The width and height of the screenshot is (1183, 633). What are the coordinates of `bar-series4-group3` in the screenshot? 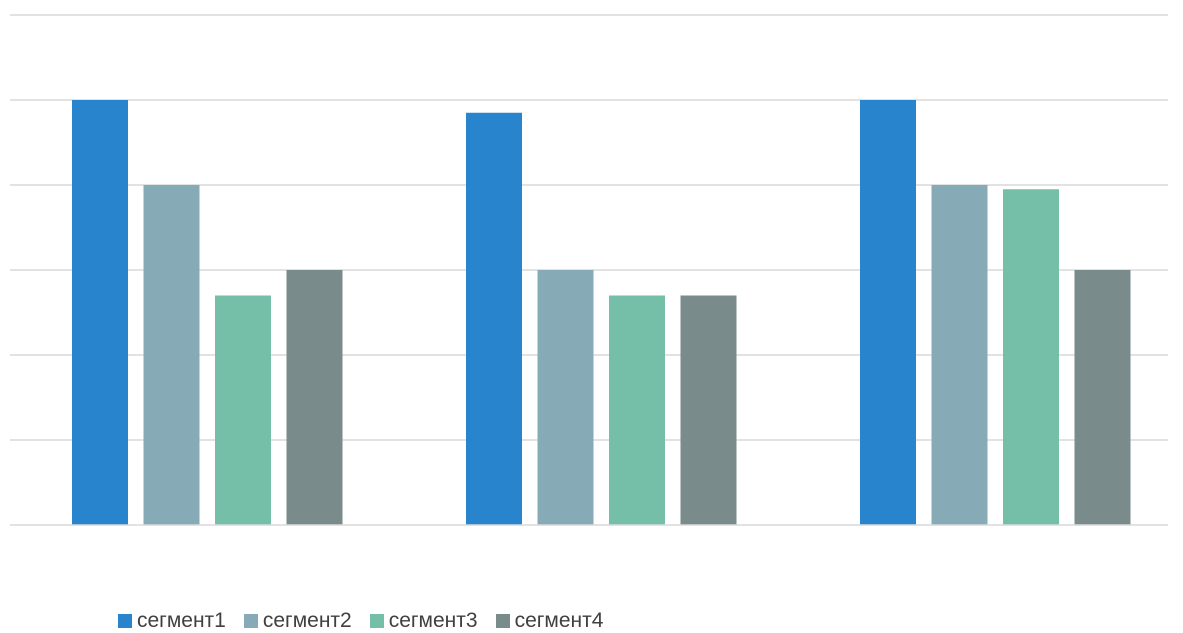 It's located at (1102, 397).